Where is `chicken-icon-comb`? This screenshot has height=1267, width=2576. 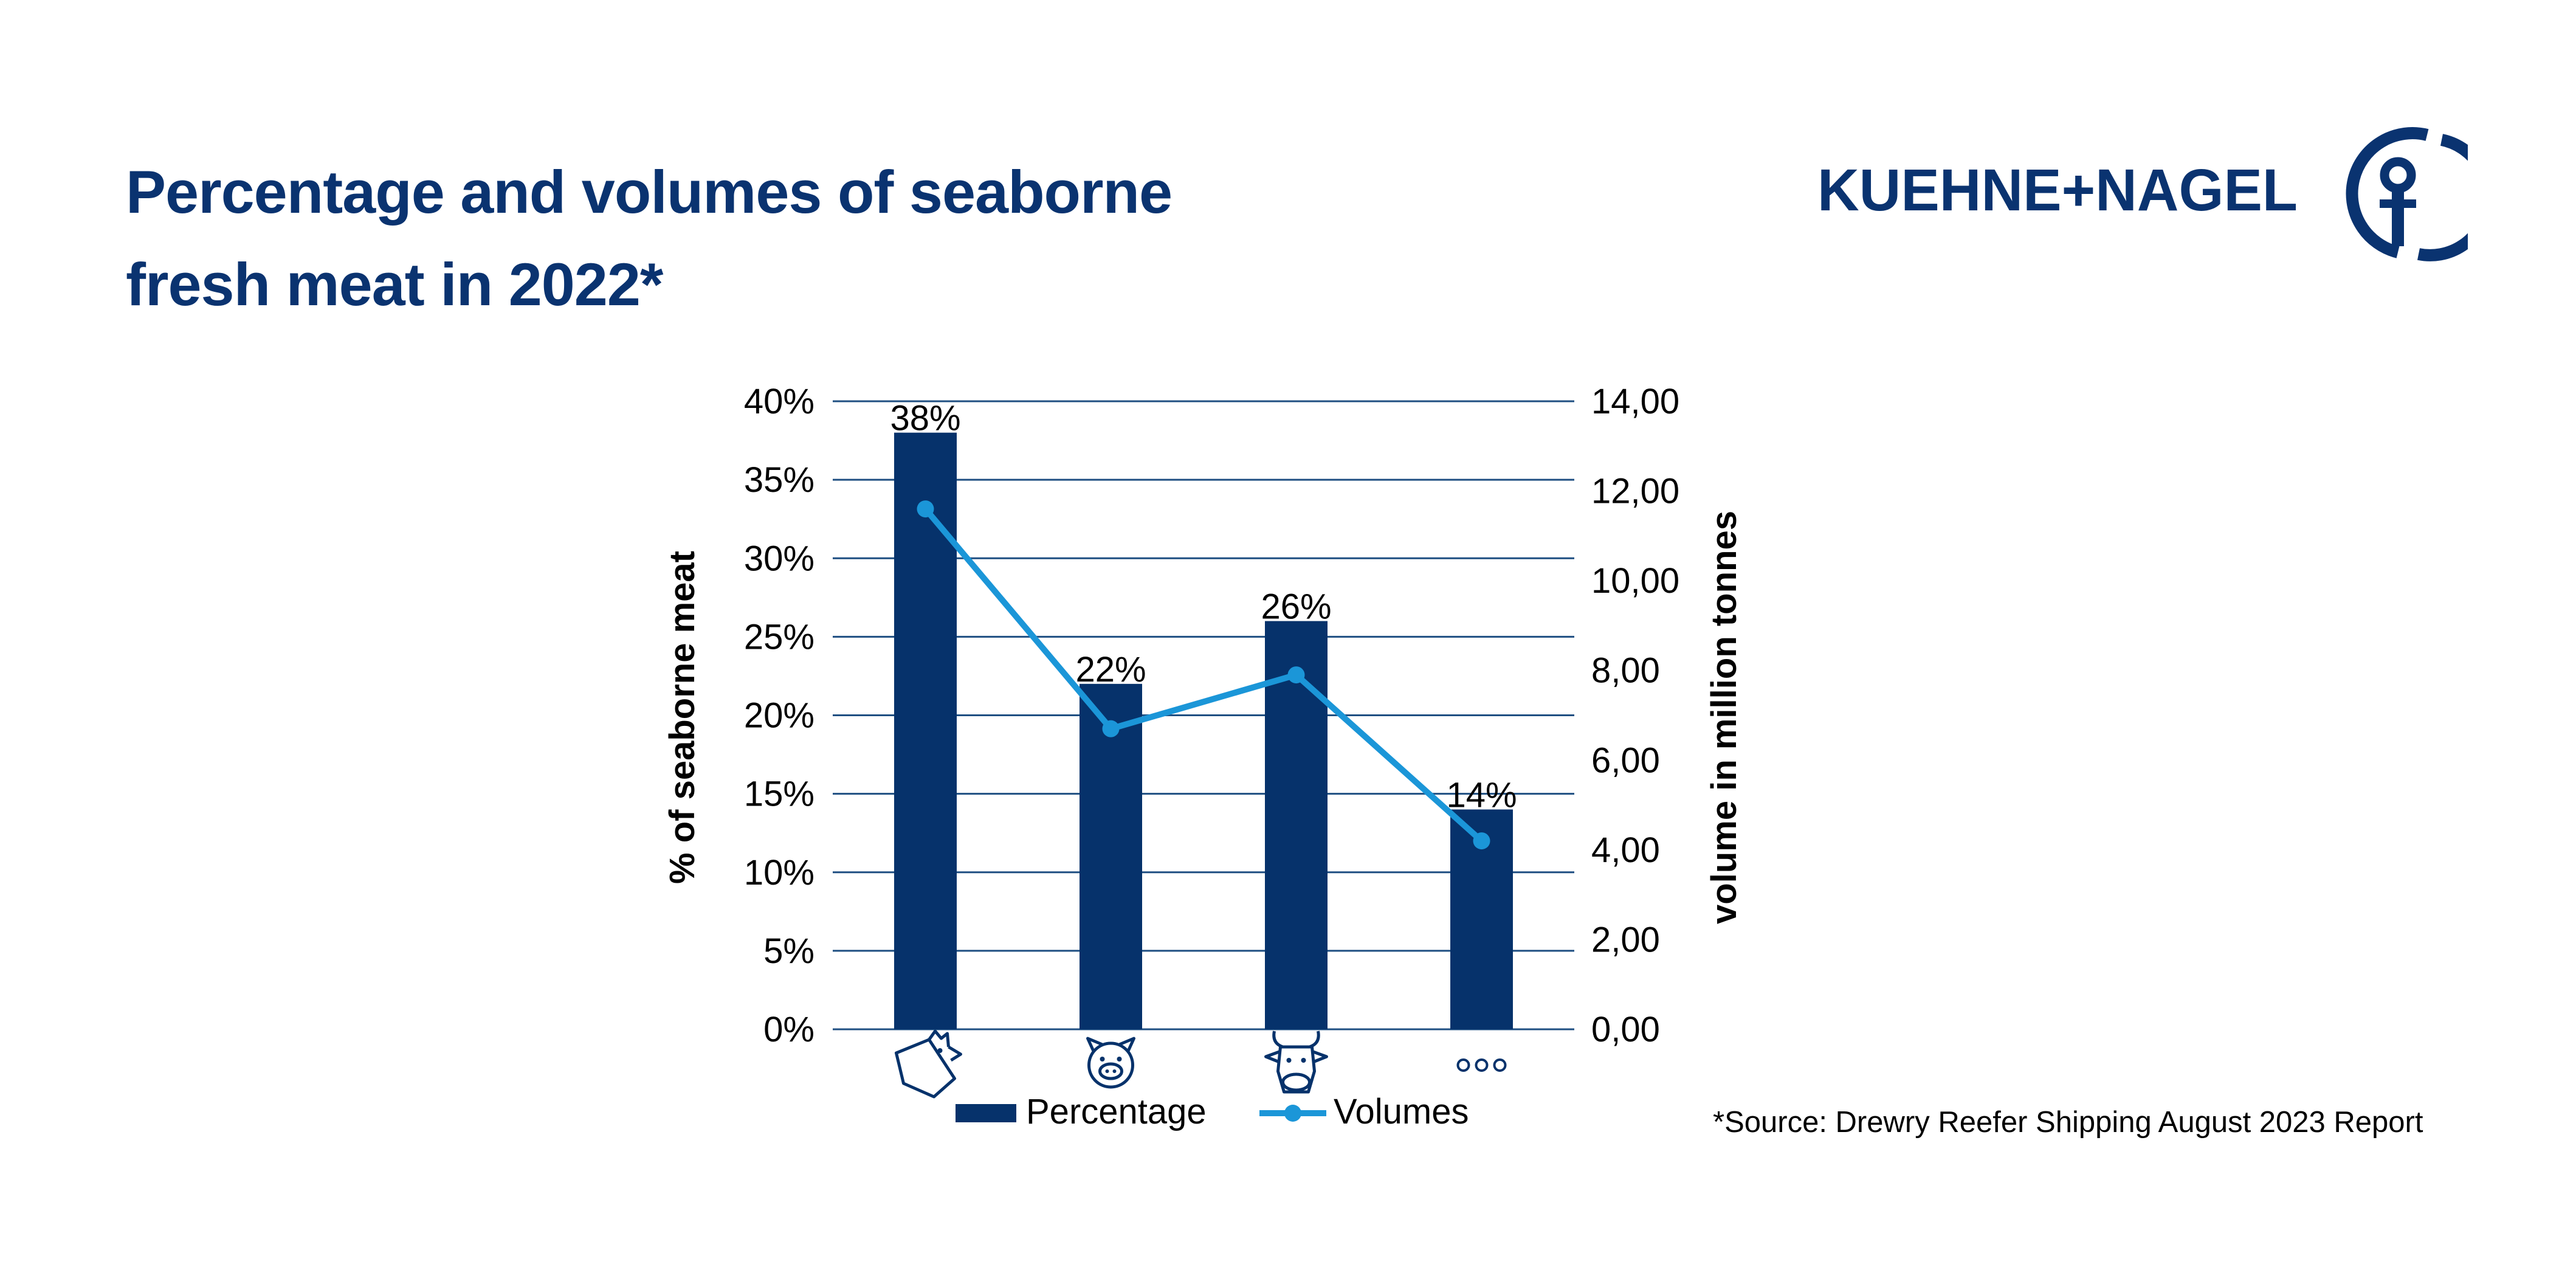 chicken-icon-comb is located at coordinates (939, 1038).